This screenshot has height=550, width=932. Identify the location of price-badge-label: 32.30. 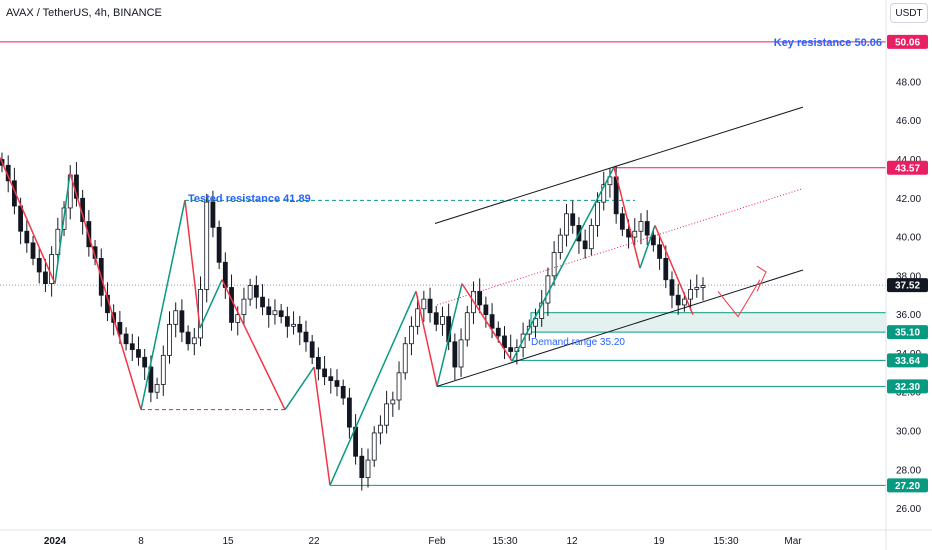
(907, 387).